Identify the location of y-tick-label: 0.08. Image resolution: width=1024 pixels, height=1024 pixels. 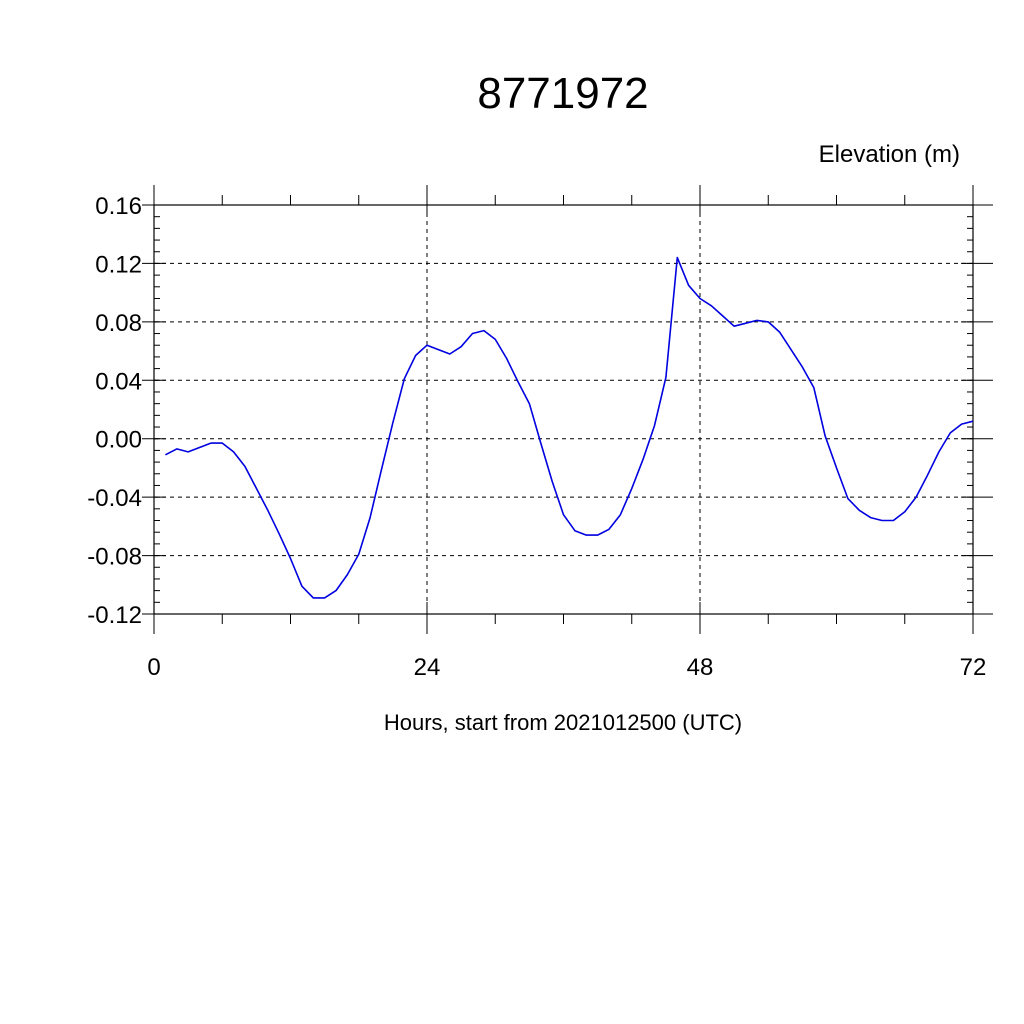
(118, 323).